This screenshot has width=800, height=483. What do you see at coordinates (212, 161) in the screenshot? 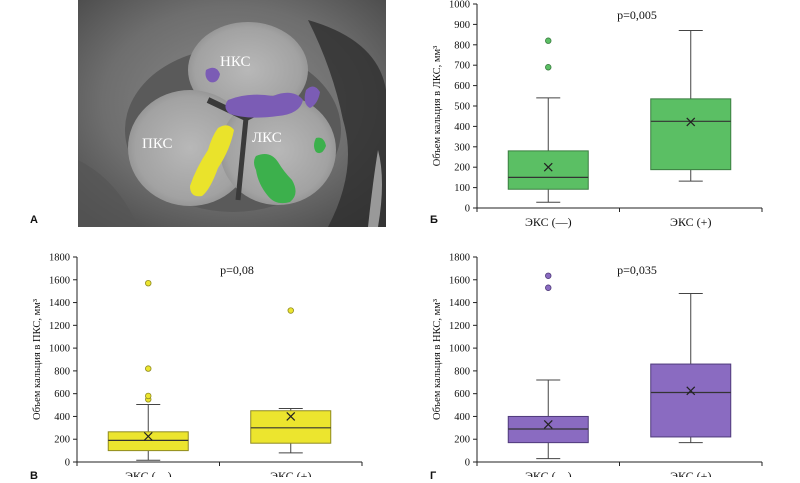
I see `pks-calcium` at bounding box center [212, 161].